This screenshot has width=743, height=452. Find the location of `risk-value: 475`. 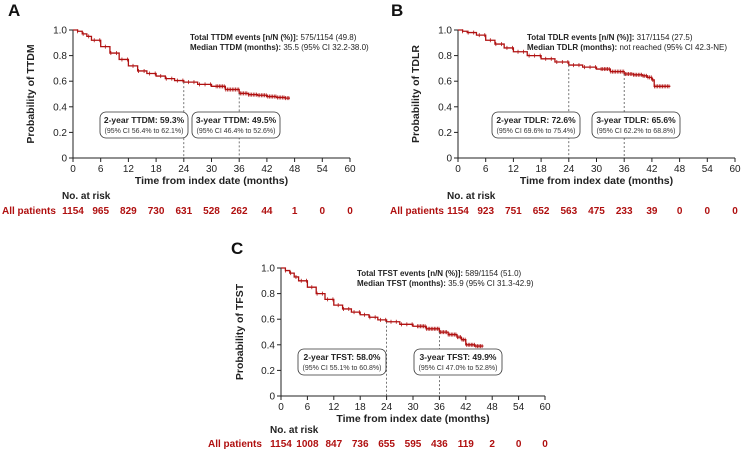

risk-value: 475 is located at coordinates (596, 211).